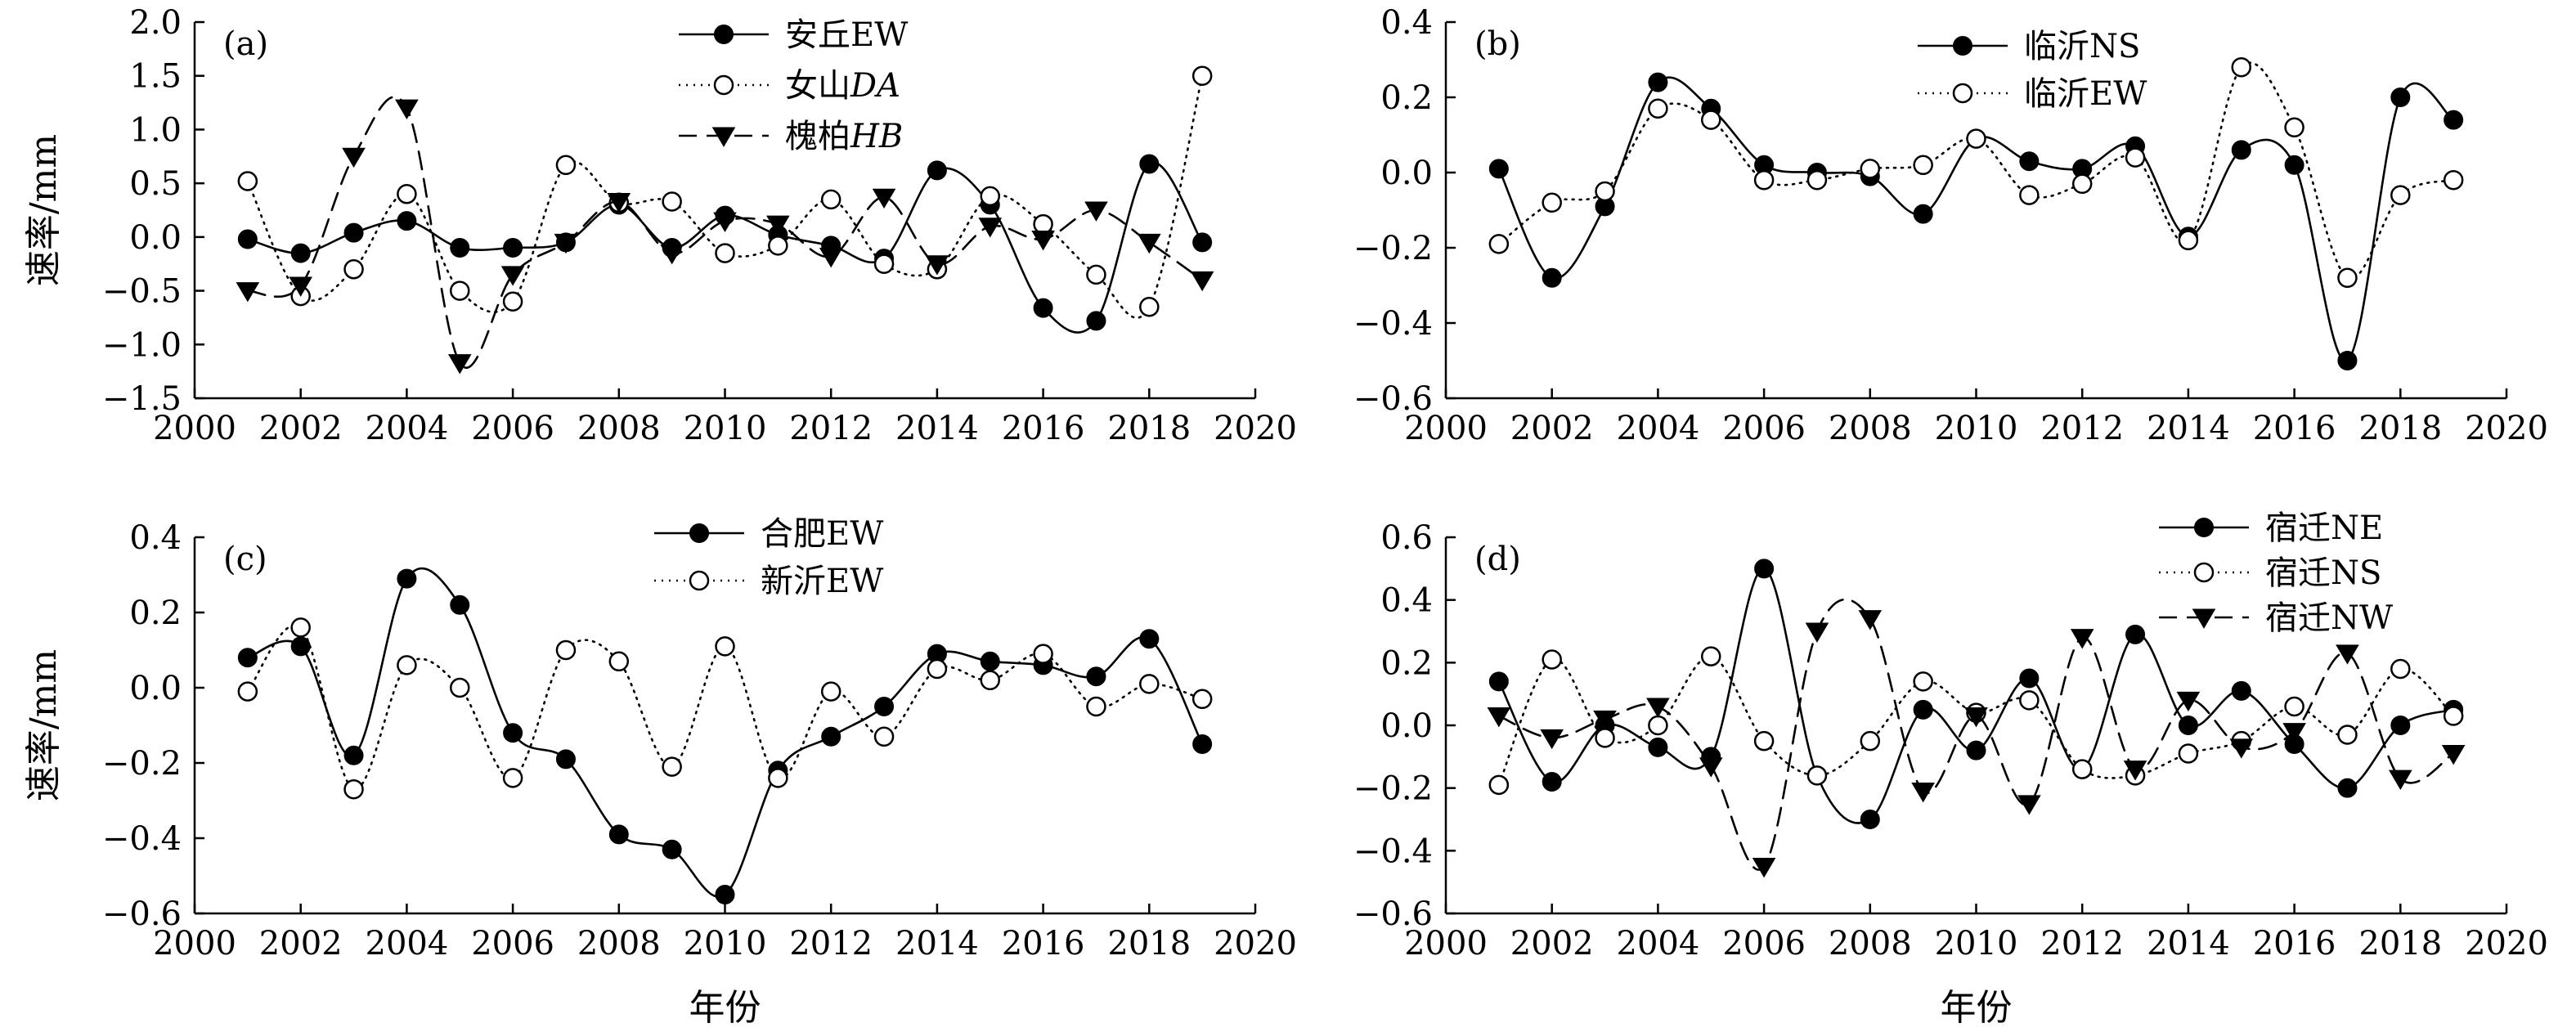 This screenshot has height=1032, width=2576. Describe the element at coordinates (1497, 559) in the screenshot. I see `panel-label: (d)` at that location.